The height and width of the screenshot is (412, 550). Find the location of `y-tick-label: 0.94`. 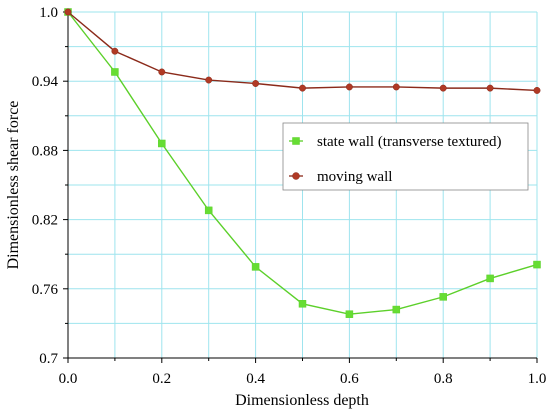

y-tick-label: 0.94 is located at coordinates (45, 82).